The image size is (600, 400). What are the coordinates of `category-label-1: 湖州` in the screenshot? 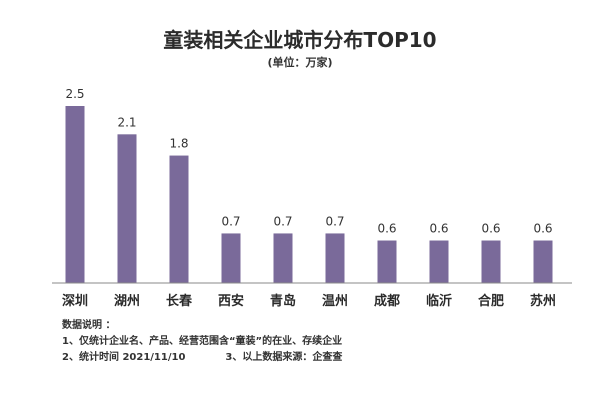 It's located at (127, 301).